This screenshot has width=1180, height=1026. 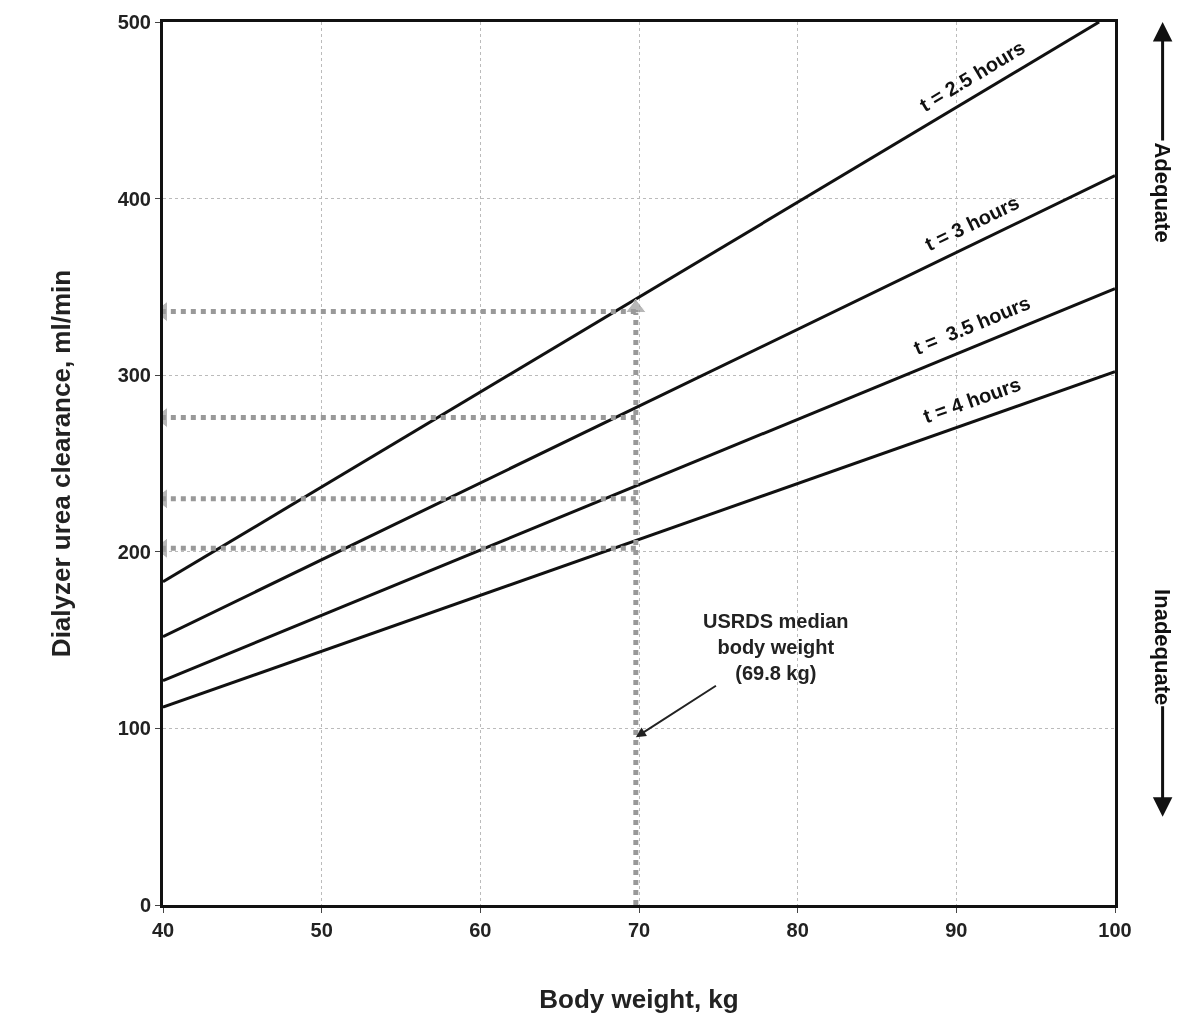 I want to click on x-axis-title: Body weight, kg, so click(x=639, y=998).